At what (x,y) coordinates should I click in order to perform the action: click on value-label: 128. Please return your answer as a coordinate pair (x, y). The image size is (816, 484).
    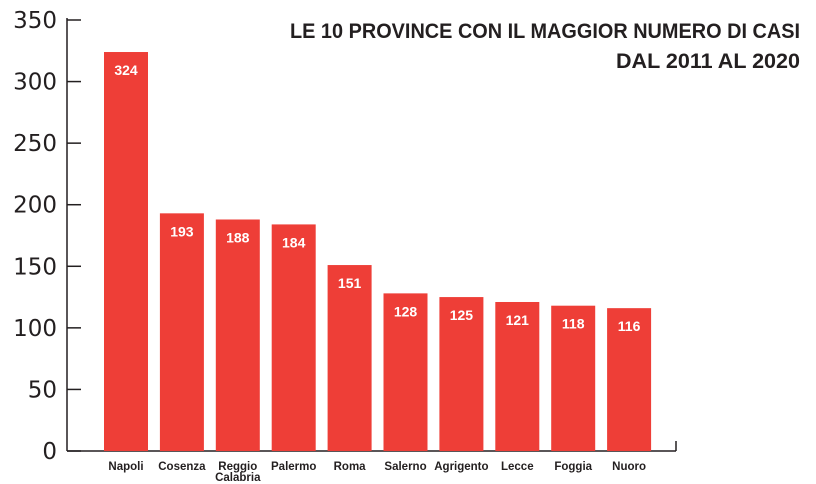
    Looking at the image, I should click on (406, 311).